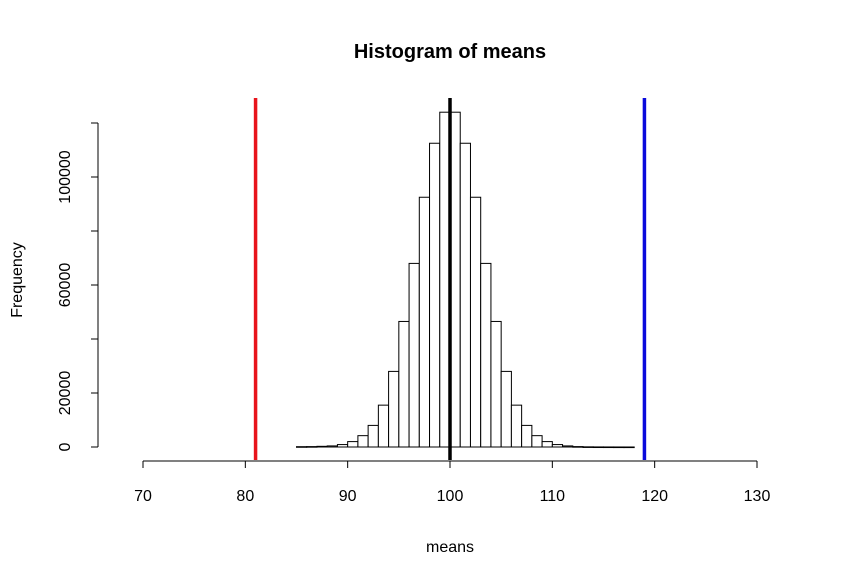 The height and width of the screenshot is (583, 852). Describe the element at coordinates (65, 176) in the screenshot. I see `y-tick-label: 100000` at that location.